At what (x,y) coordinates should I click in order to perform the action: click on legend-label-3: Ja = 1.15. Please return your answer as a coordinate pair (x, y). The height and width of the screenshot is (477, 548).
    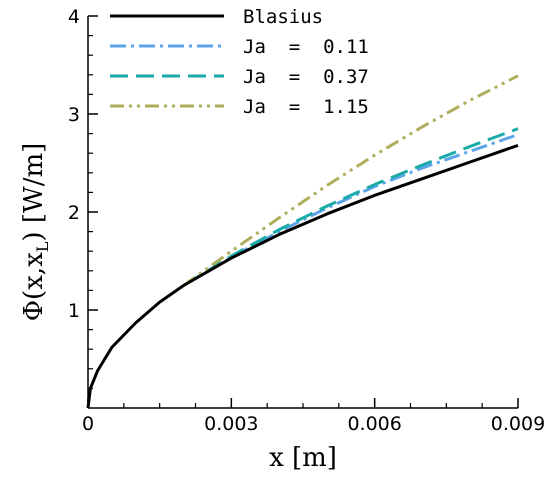
    Looking at the image, I should click on (306, 107).